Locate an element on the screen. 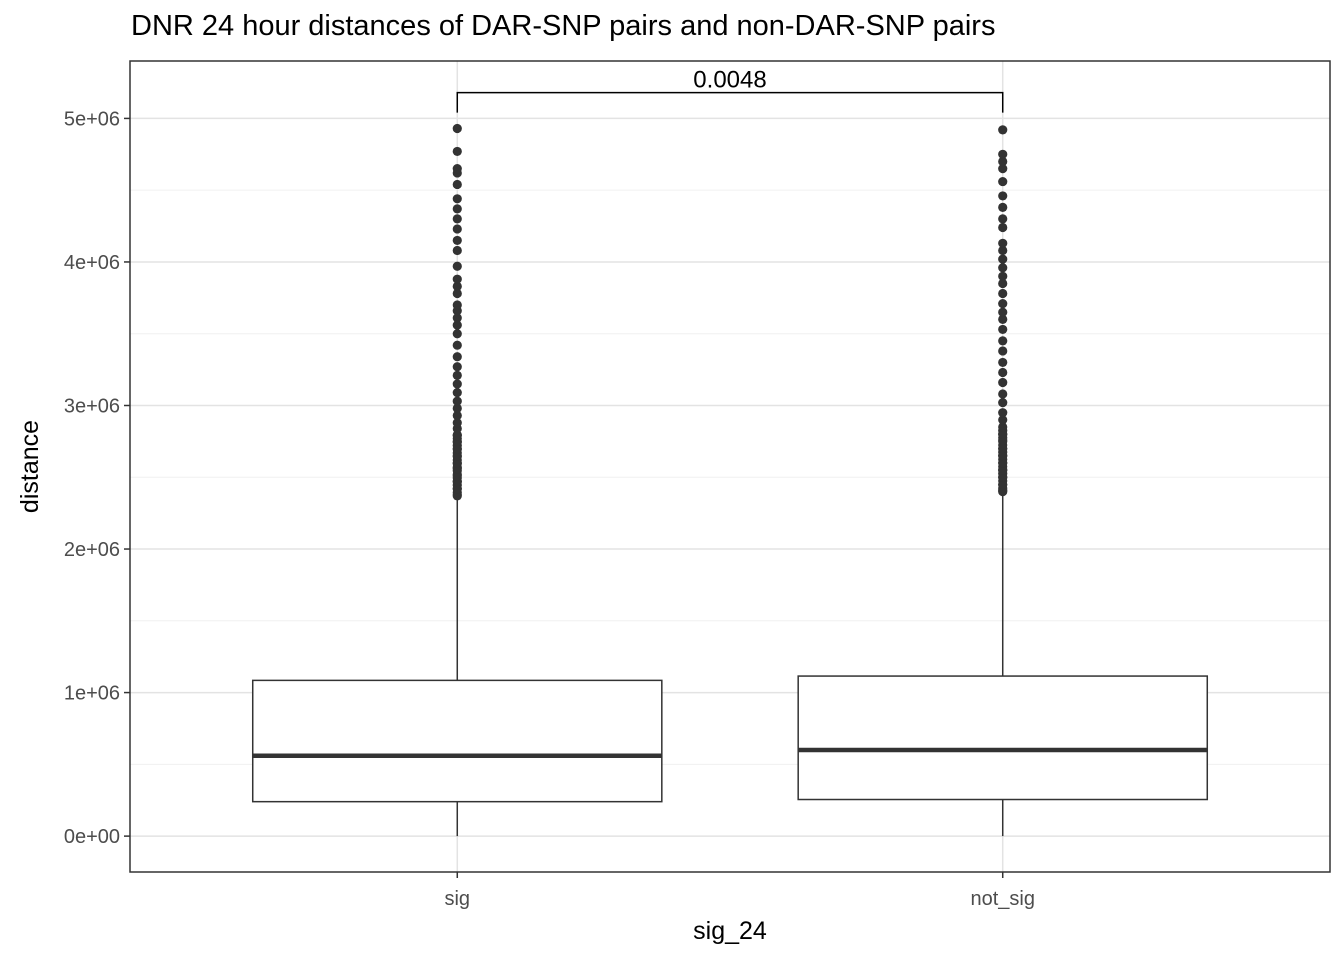 The image size is (1344, 960). significance-label: 0.0048 is located at coordinates (729, 80).